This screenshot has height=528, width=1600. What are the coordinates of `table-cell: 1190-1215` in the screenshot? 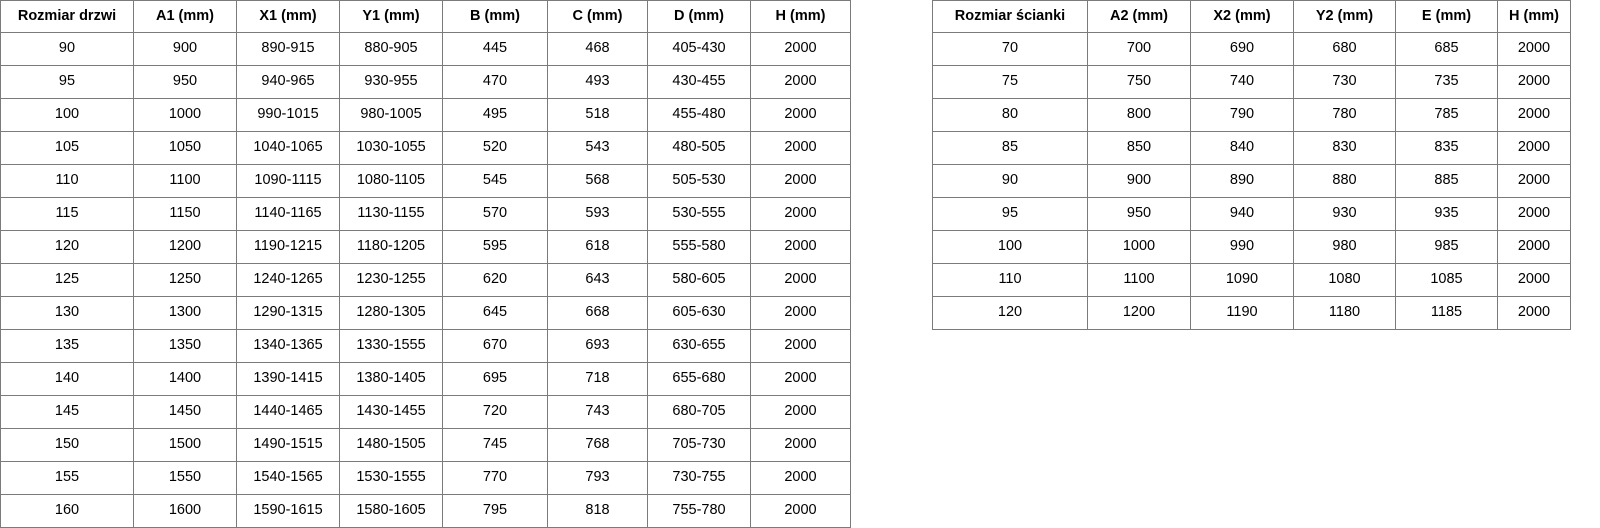 It's located at (288, 247).